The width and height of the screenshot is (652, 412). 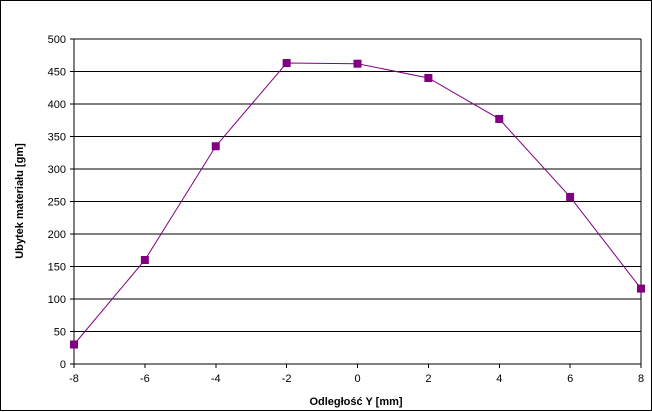 What do you see at coordinates (570, 379) in the screenshot?
I see `x-tick-label: 6` at bounding box center [570, 379].